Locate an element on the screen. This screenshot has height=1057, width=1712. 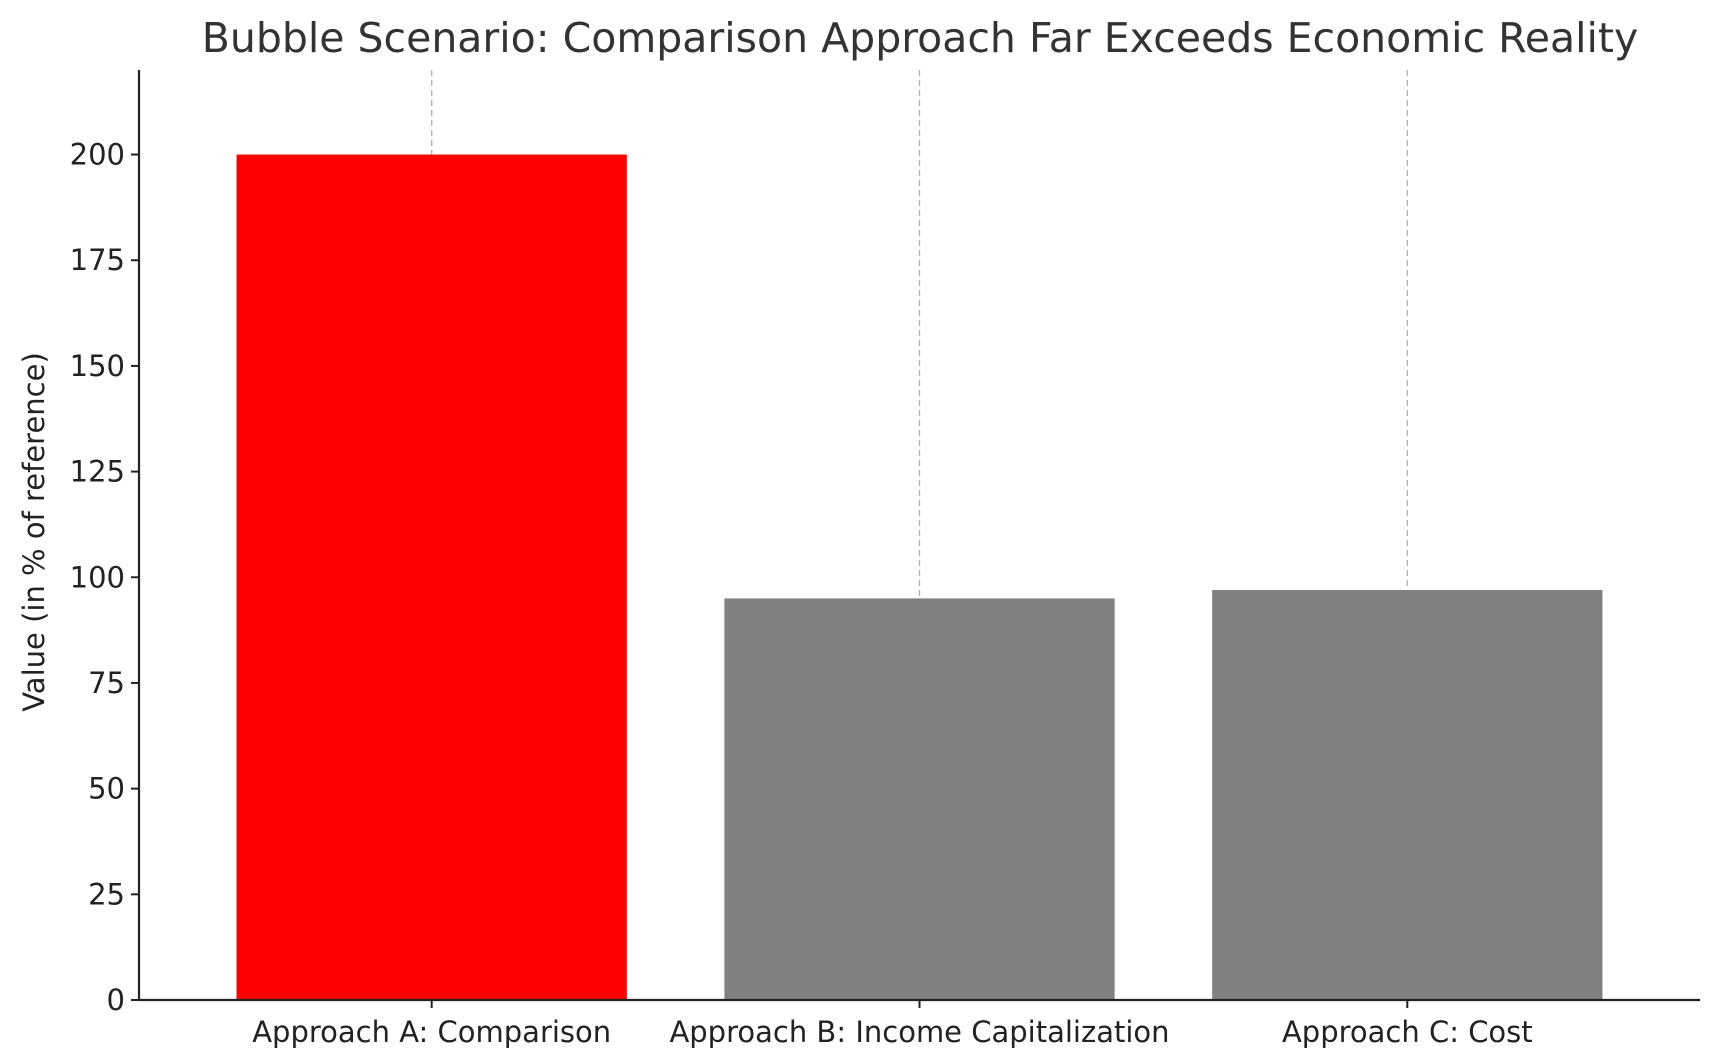
y-tick-label-9: 200 is located at coordinates (97, 155).